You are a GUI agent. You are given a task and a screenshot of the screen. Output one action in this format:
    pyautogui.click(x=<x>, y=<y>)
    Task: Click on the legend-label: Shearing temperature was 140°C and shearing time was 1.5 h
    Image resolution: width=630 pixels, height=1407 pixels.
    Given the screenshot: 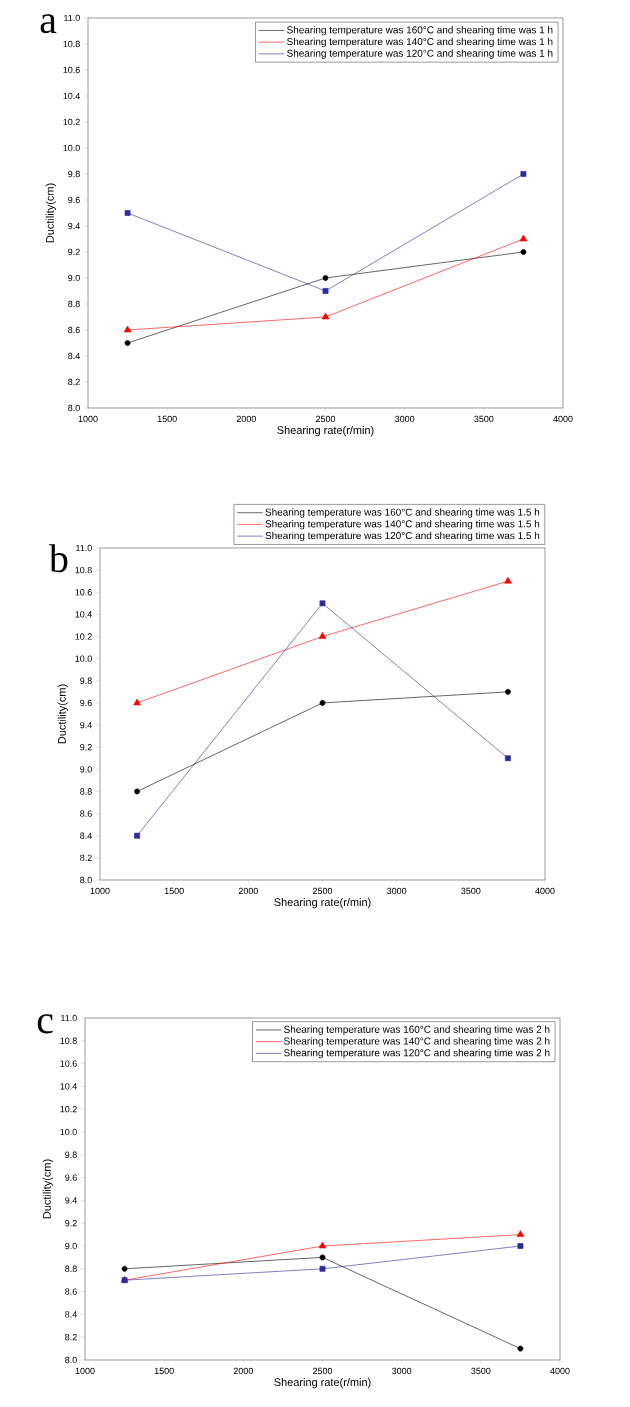 What is the action you would take?
    pyautogui.click(x=402, y=525)
    